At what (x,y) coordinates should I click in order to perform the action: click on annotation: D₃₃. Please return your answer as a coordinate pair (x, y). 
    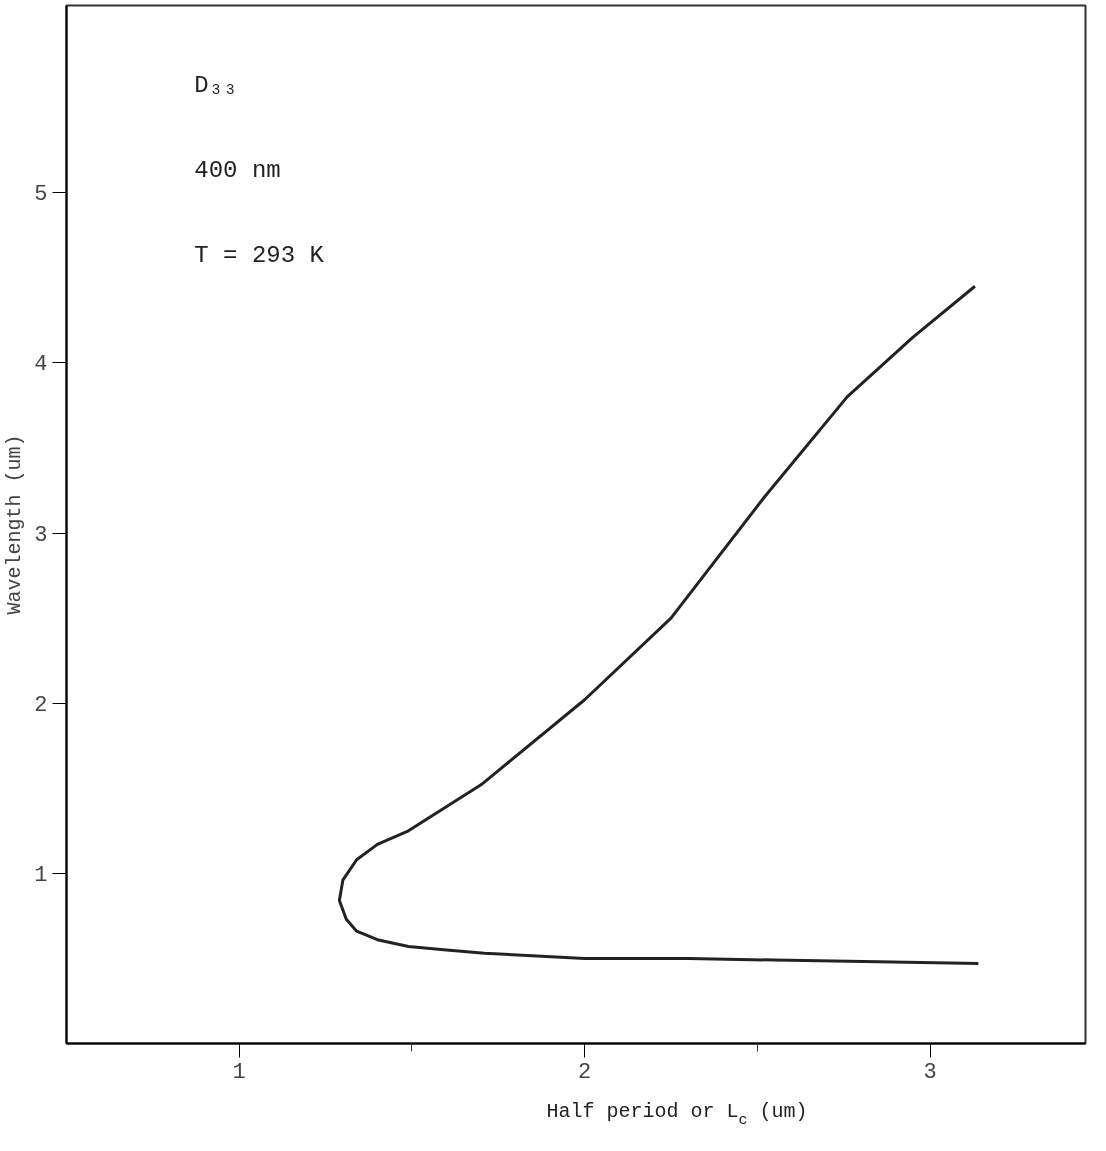
    Looking at the image, I should click on (216, 86).